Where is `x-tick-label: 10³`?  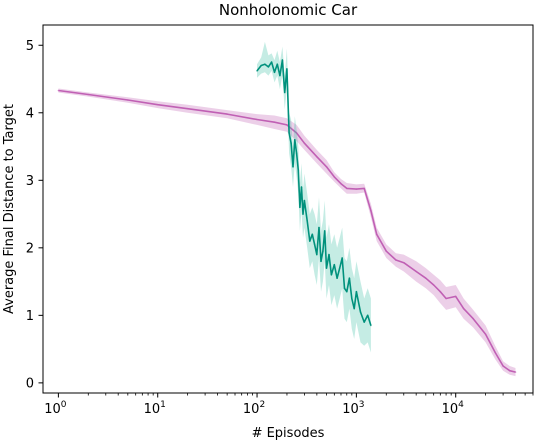 x-tick-label: 10³ is located at coordinates (353, 408).